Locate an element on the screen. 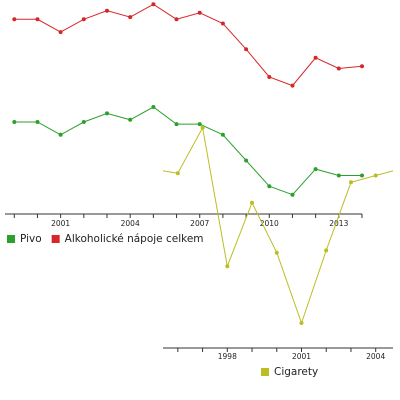  alcohol-x-tick-label: 2001 is located at coordinates (60, 223).